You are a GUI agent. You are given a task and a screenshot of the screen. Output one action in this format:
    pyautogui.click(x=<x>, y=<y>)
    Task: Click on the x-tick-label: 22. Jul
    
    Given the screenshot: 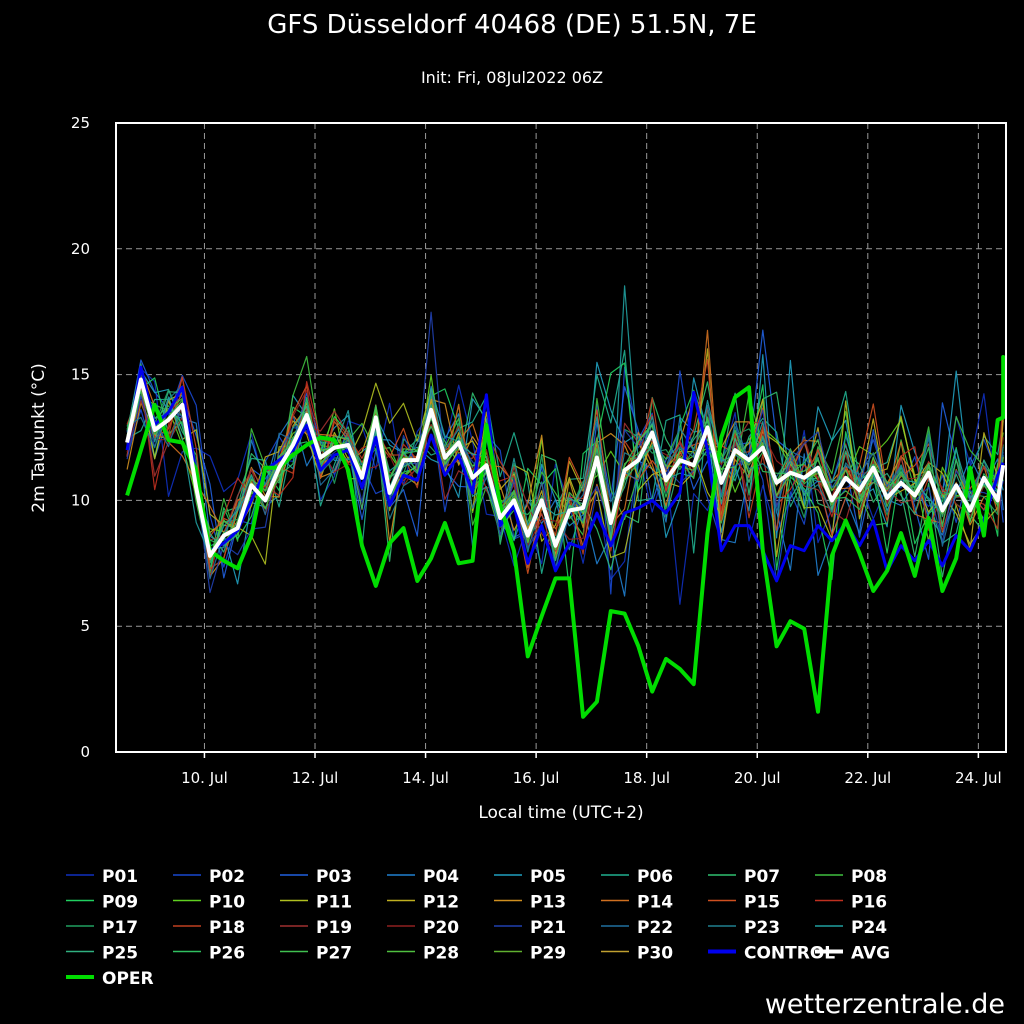 What is the action you would take?
    pyautogui.click(x=867, y=778)
    